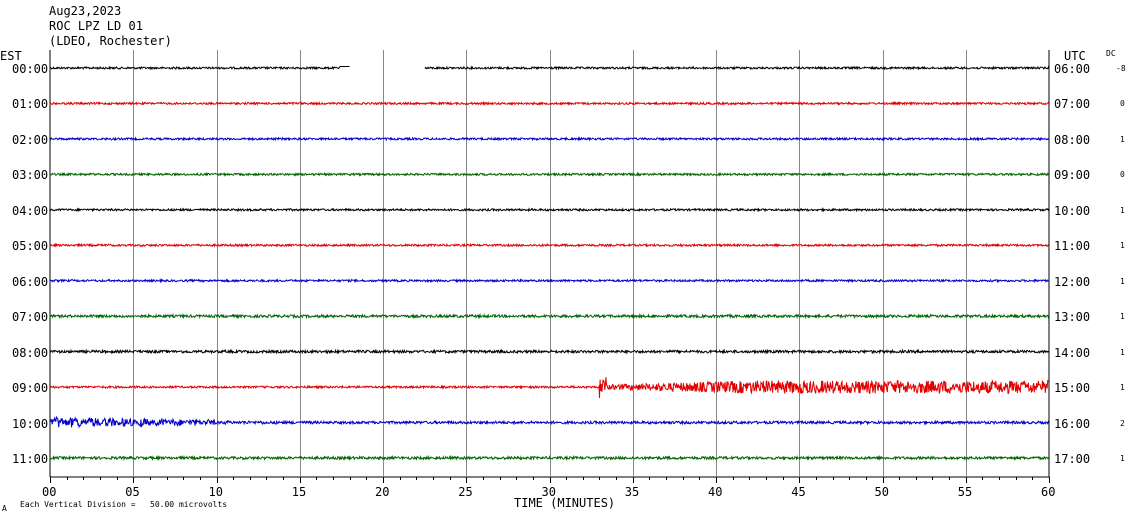 This screenshot has height=519, width=1130. What do you see at coordinates (30, 210) in the screenshot?
I see `est-hour-label: 04:00` at bounding box center [30, 210].